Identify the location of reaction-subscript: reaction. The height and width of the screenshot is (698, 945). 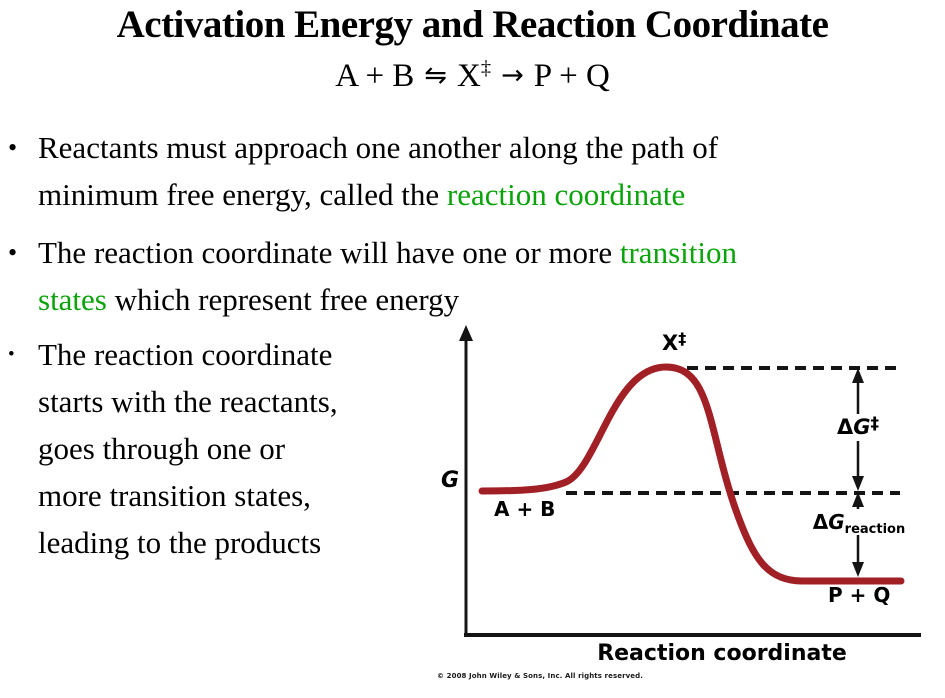
(875, 529).